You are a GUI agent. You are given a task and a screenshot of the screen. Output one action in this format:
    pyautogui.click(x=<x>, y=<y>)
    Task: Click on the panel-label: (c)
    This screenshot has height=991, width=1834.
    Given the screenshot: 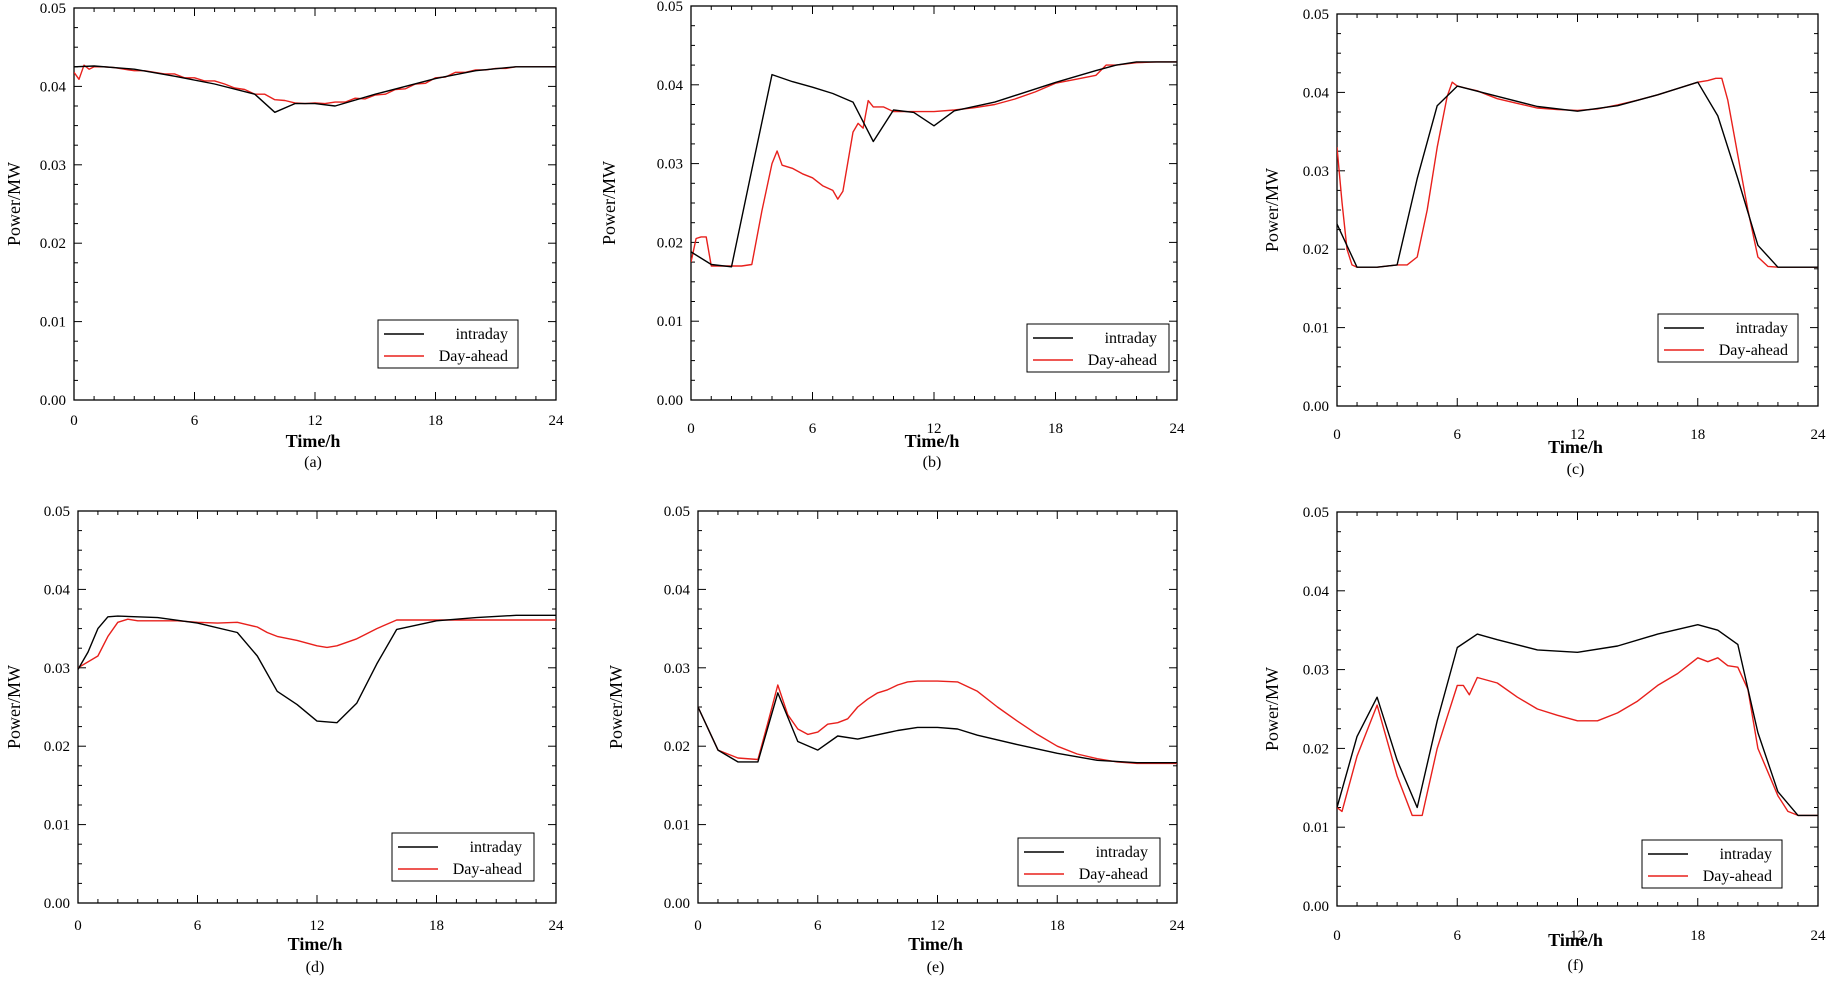 What is the action you would take?
    pyautogui.click(x=1576, y=469)
    